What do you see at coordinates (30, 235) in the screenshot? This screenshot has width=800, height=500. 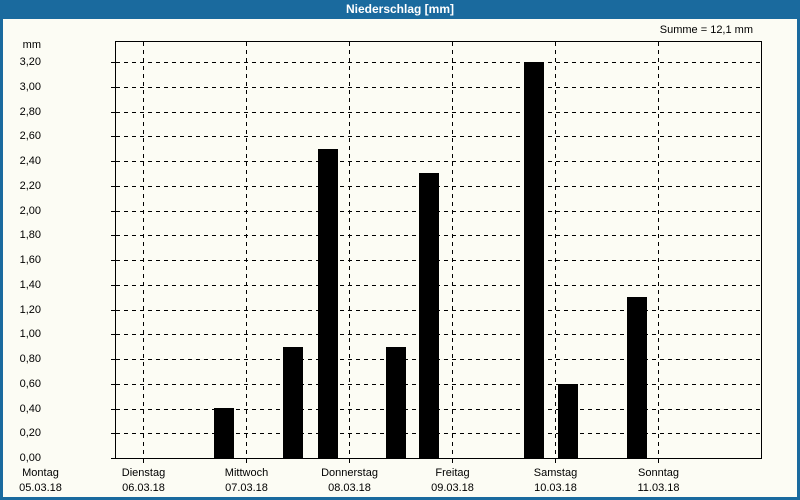 I see `y-tick-label: 1,80` at bounding box center [30, 235].